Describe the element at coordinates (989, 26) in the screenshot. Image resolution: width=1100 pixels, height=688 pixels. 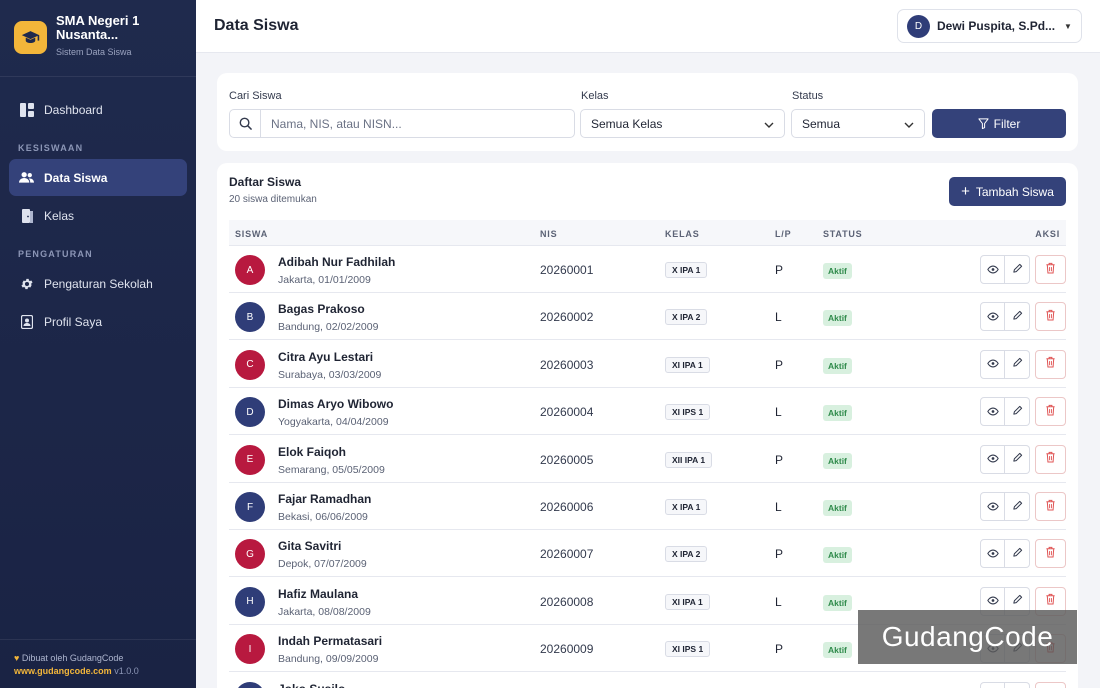
I see `user-menu-dropdown: D Dewi Puspita, S.Pd... ▼` at that location.